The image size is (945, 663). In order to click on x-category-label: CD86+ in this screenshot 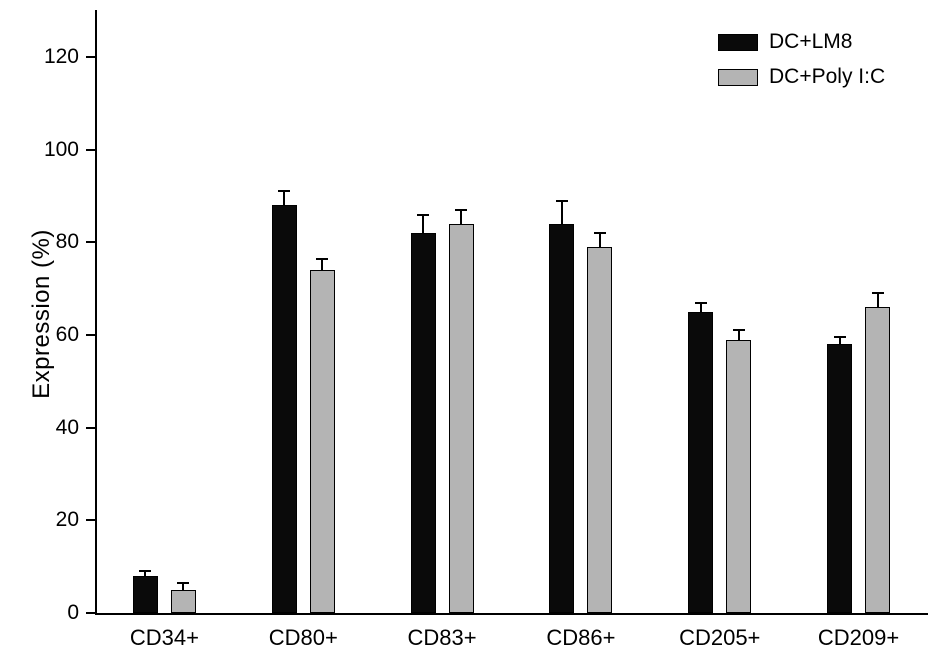, I will do `click(581, 637)`.